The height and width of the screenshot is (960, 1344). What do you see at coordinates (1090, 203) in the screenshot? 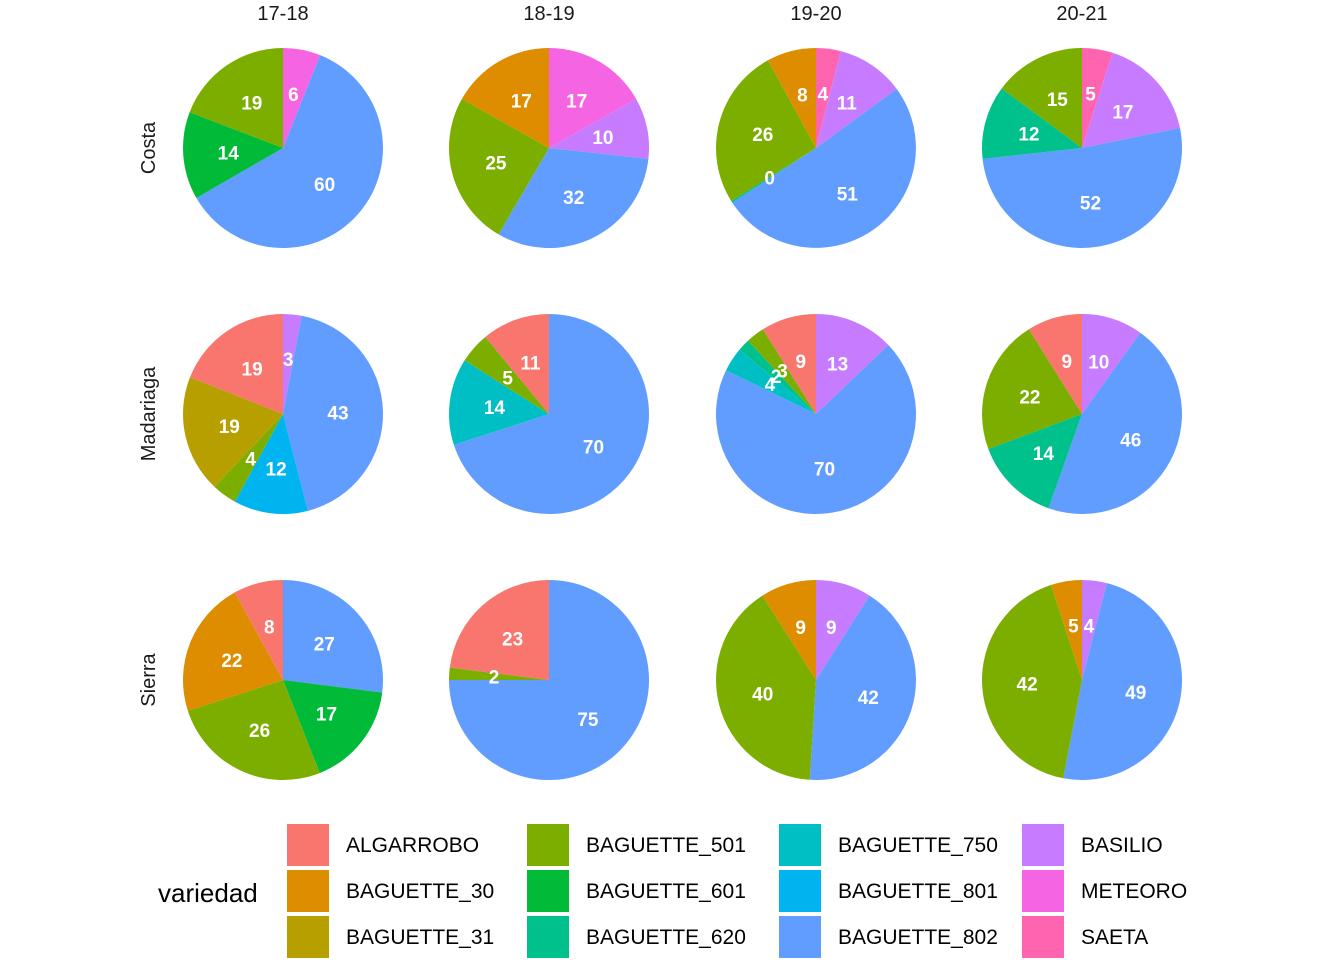
I see `pie-slice-label: 52` at bounding box center [1090, 203].